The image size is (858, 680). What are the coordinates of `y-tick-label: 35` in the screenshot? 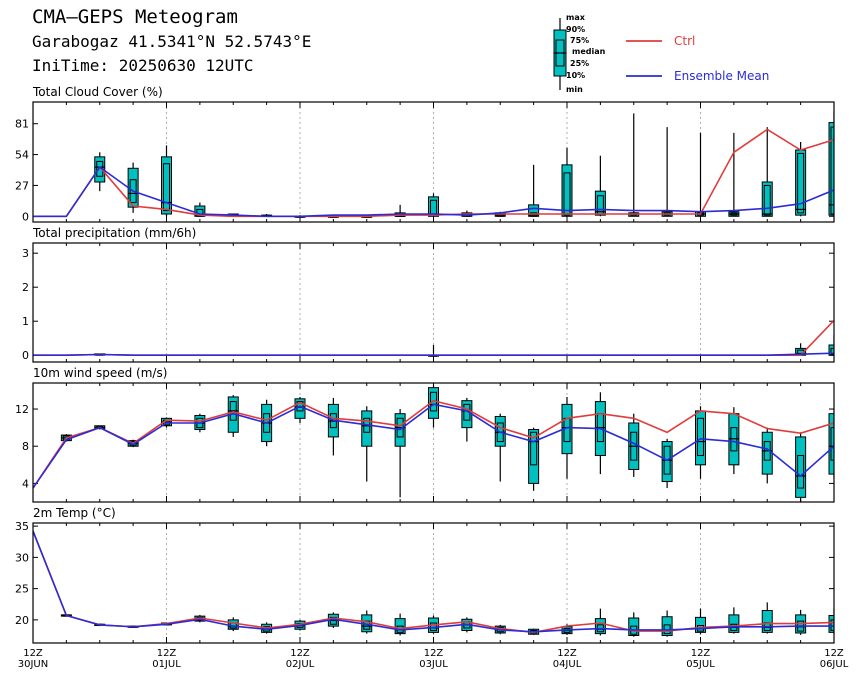 It's located at (22, 526).